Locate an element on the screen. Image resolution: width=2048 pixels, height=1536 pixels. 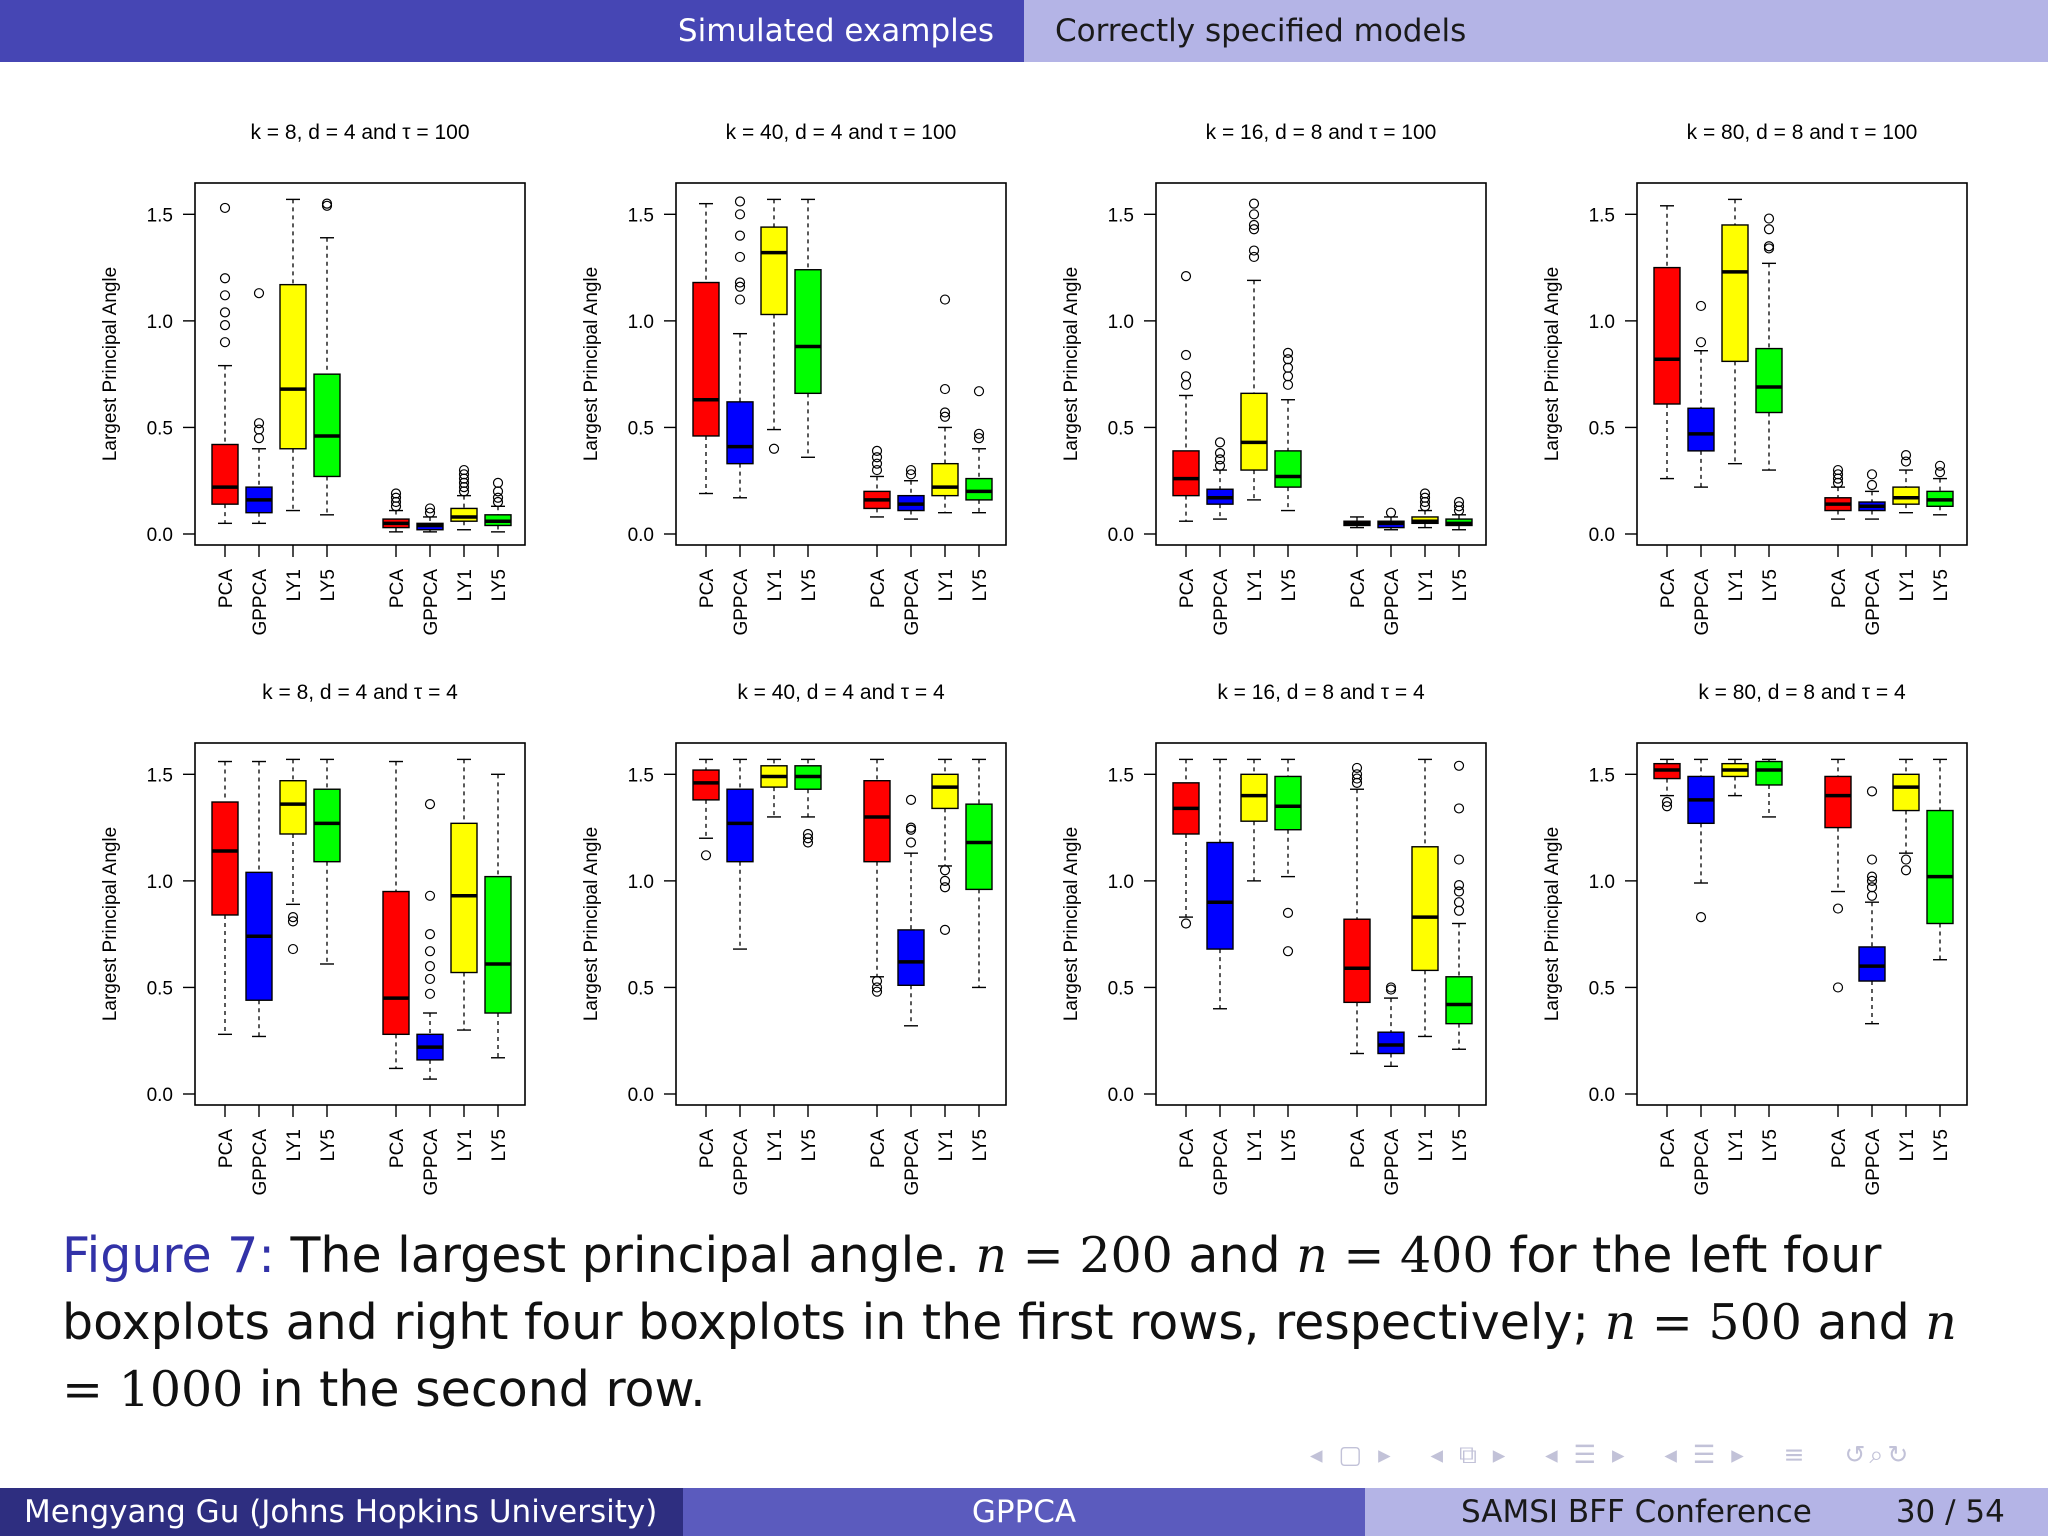
footer-title: GPPCA is located at coordinates (1024, 1512).